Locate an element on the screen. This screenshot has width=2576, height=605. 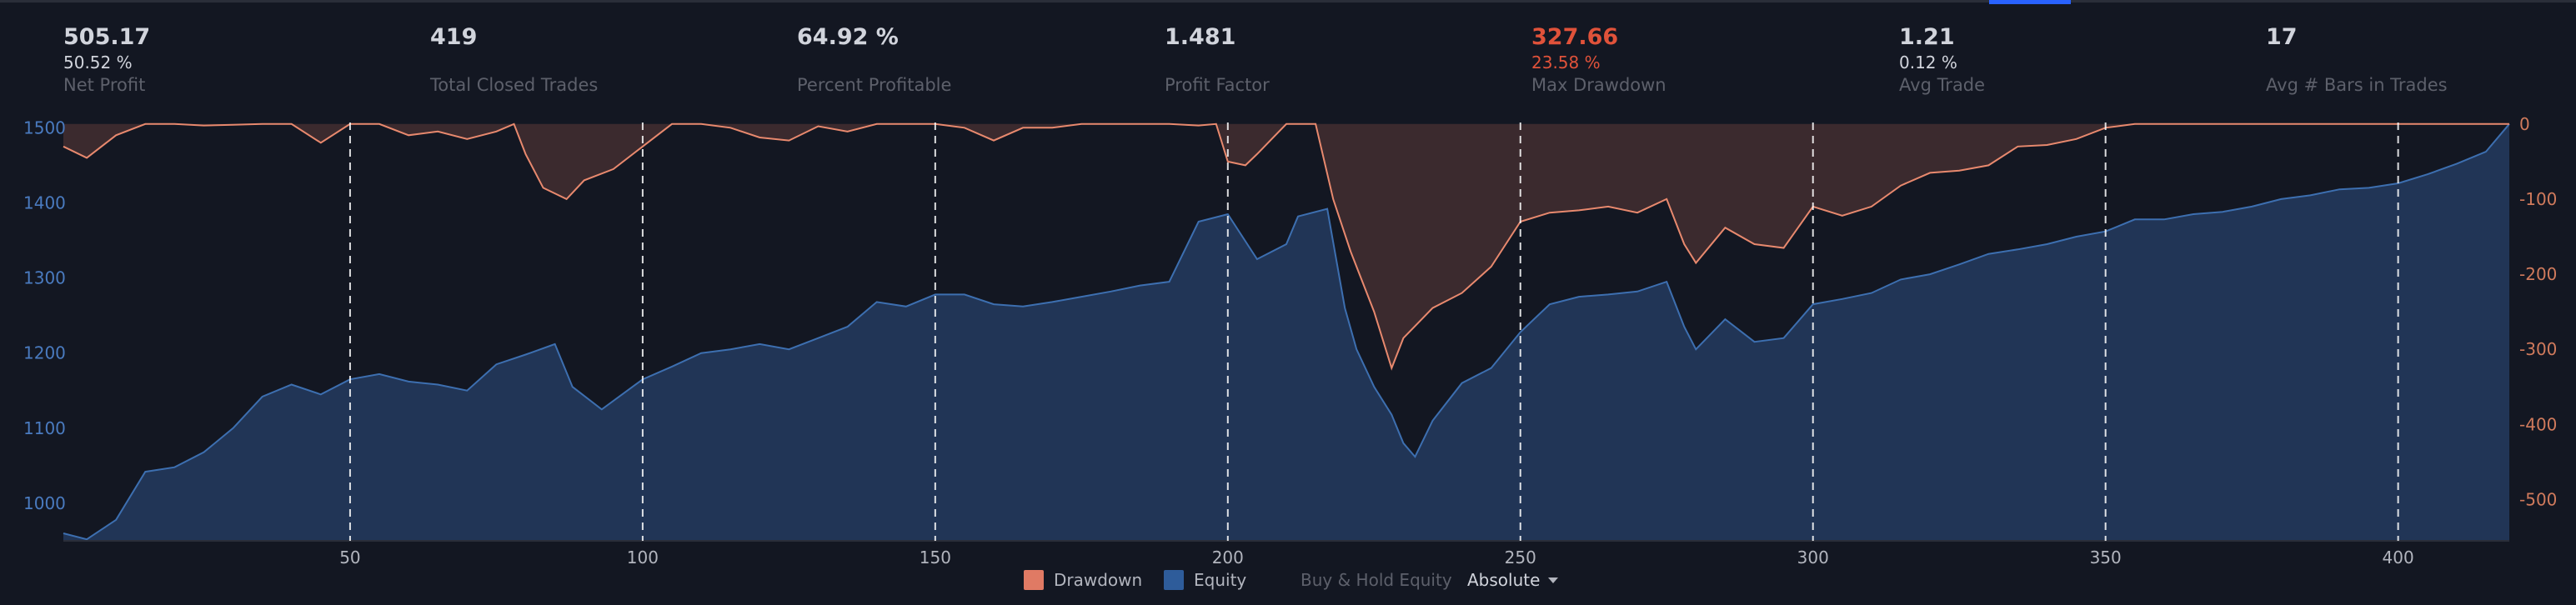
stat-total-closed-trades: 419 Total Closed Trades is located at coordinates (514, 60).